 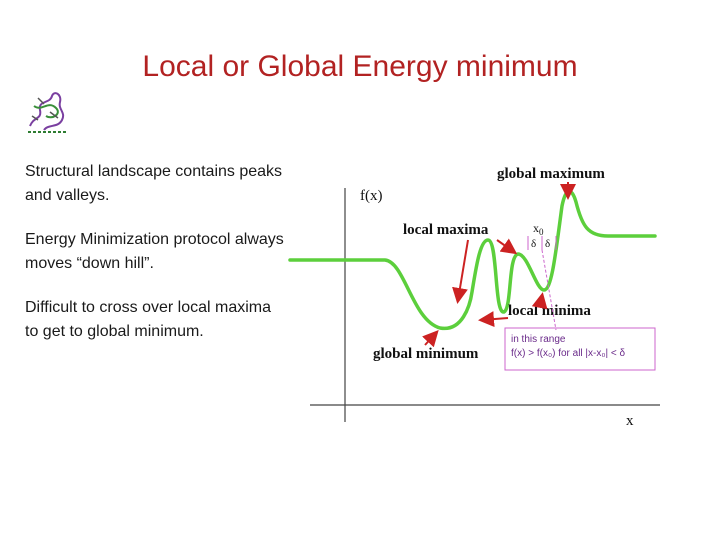 I want to click on label-x0: x0, so click(x=538, y=229).